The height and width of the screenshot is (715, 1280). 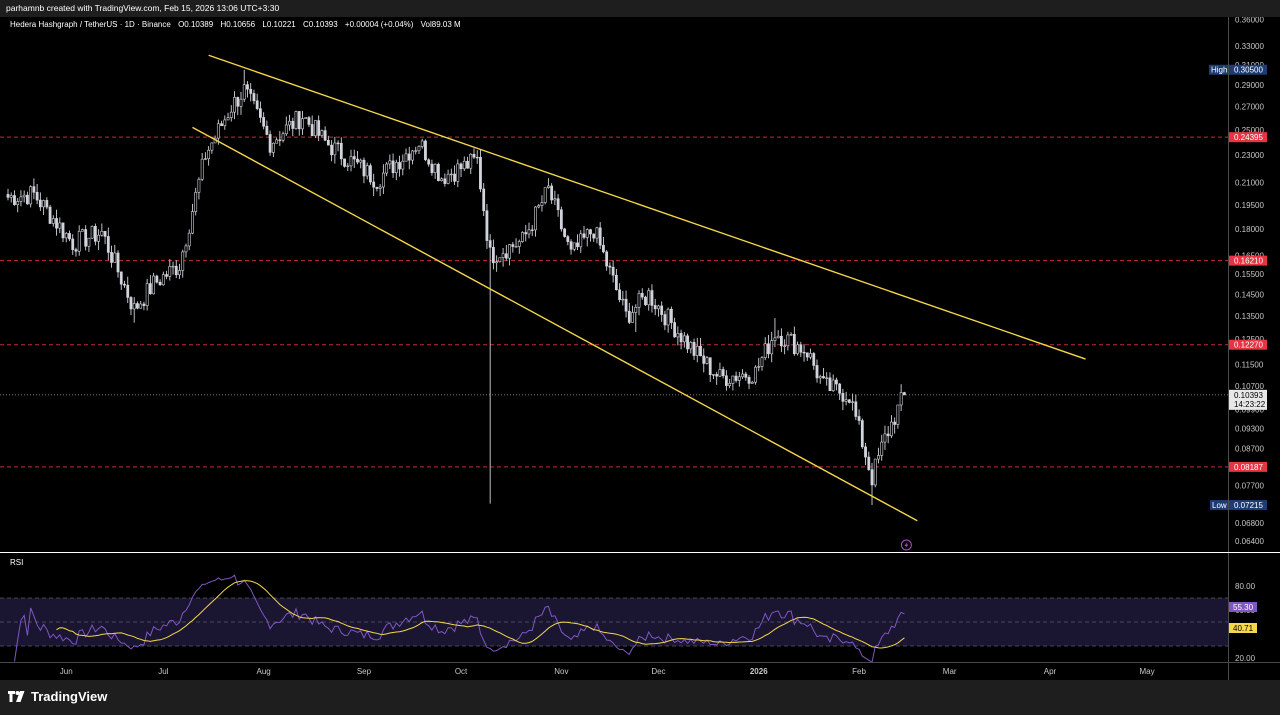 I want to click on last-price-tag-bg, so click(x=1248, y=399).